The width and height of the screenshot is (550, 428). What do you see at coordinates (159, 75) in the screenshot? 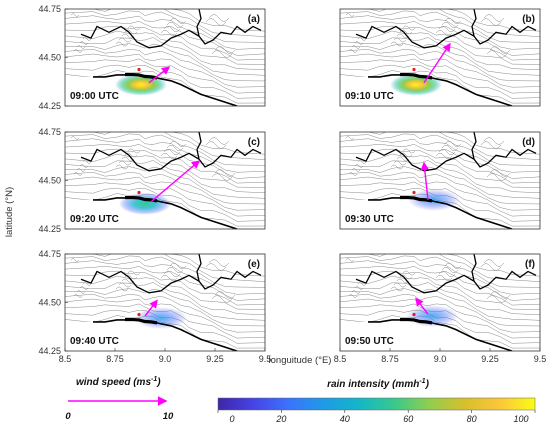
I see `wind-vector-arrow` at bounding box center [159, 75].